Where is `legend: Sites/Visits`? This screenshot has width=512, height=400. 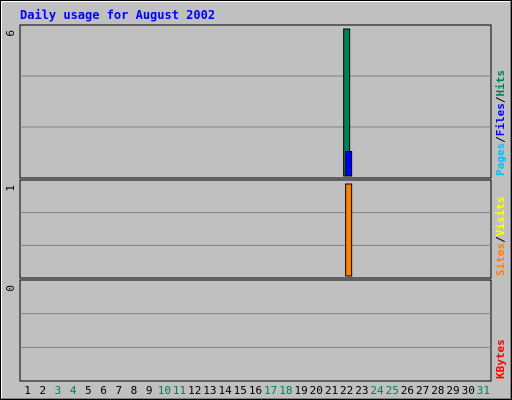
legend: Sites/Visits is located at coordinates (500, 237).